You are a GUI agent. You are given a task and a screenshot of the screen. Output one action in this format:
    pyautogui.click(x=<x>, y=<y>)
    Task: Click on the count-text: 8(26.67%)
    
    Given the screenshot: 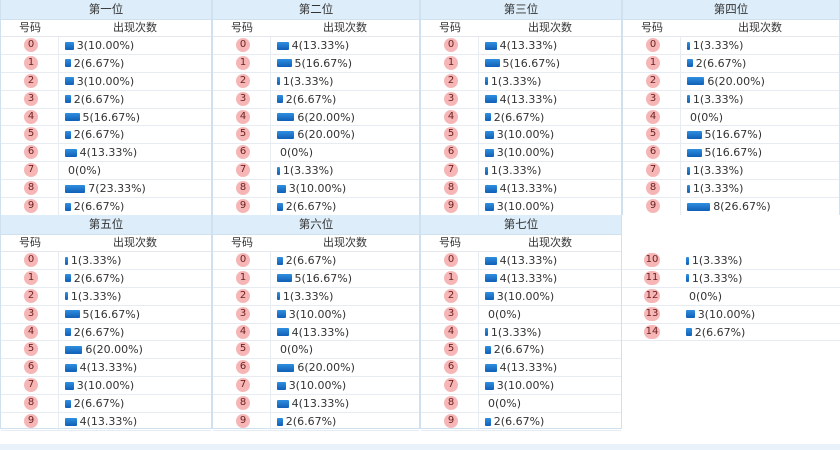 What is the action you would take?
    pyautogui.click(x=742, y=207)
    